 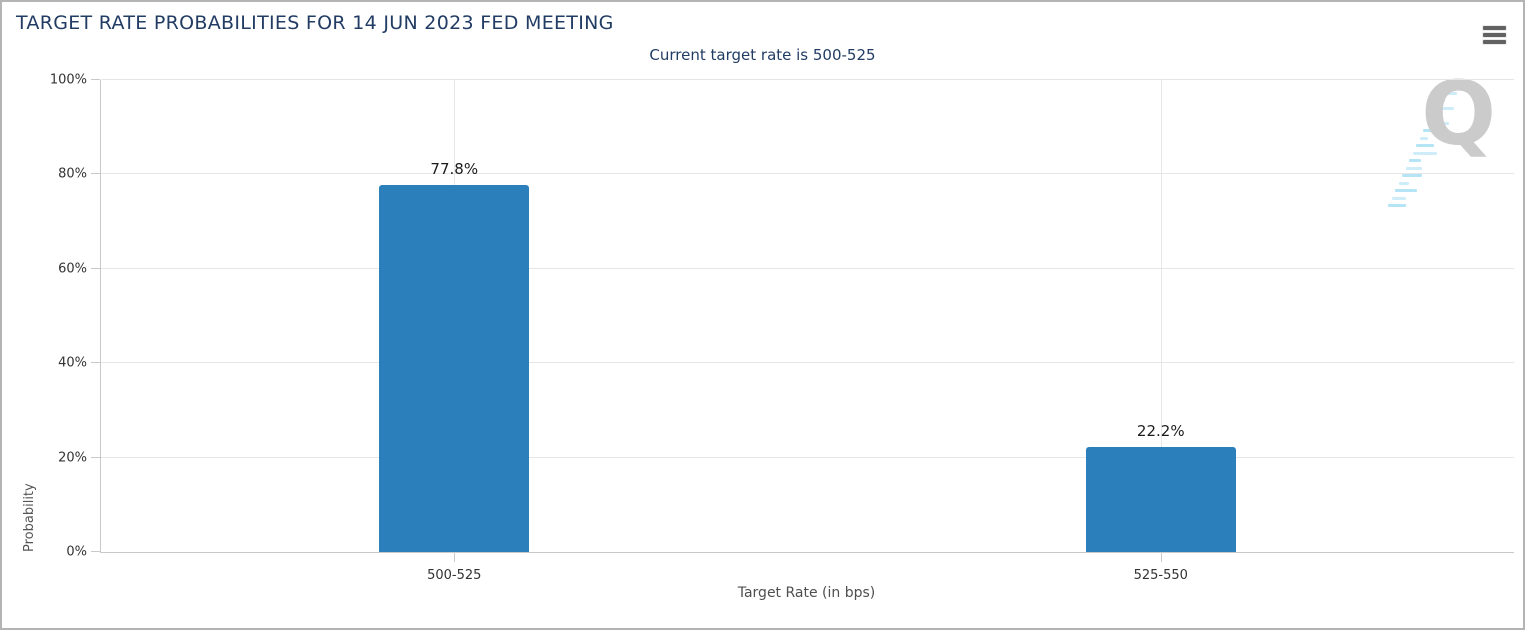 I want to click on watermark-swoosh-icon, so click(x=1441, y=152).